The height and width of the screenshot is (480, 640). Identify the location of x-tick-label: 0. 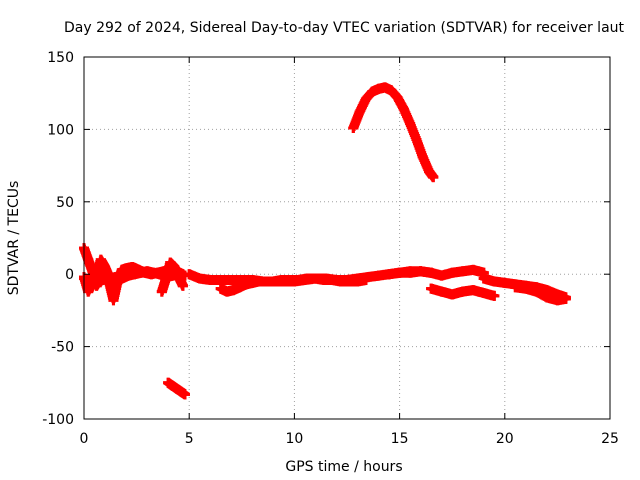
(84, 439).